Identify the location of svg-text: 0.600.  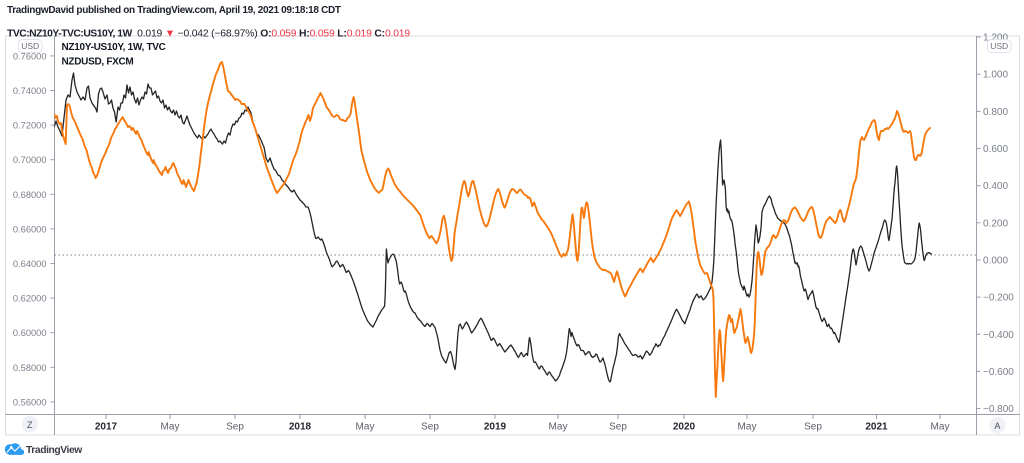
(995, 149).